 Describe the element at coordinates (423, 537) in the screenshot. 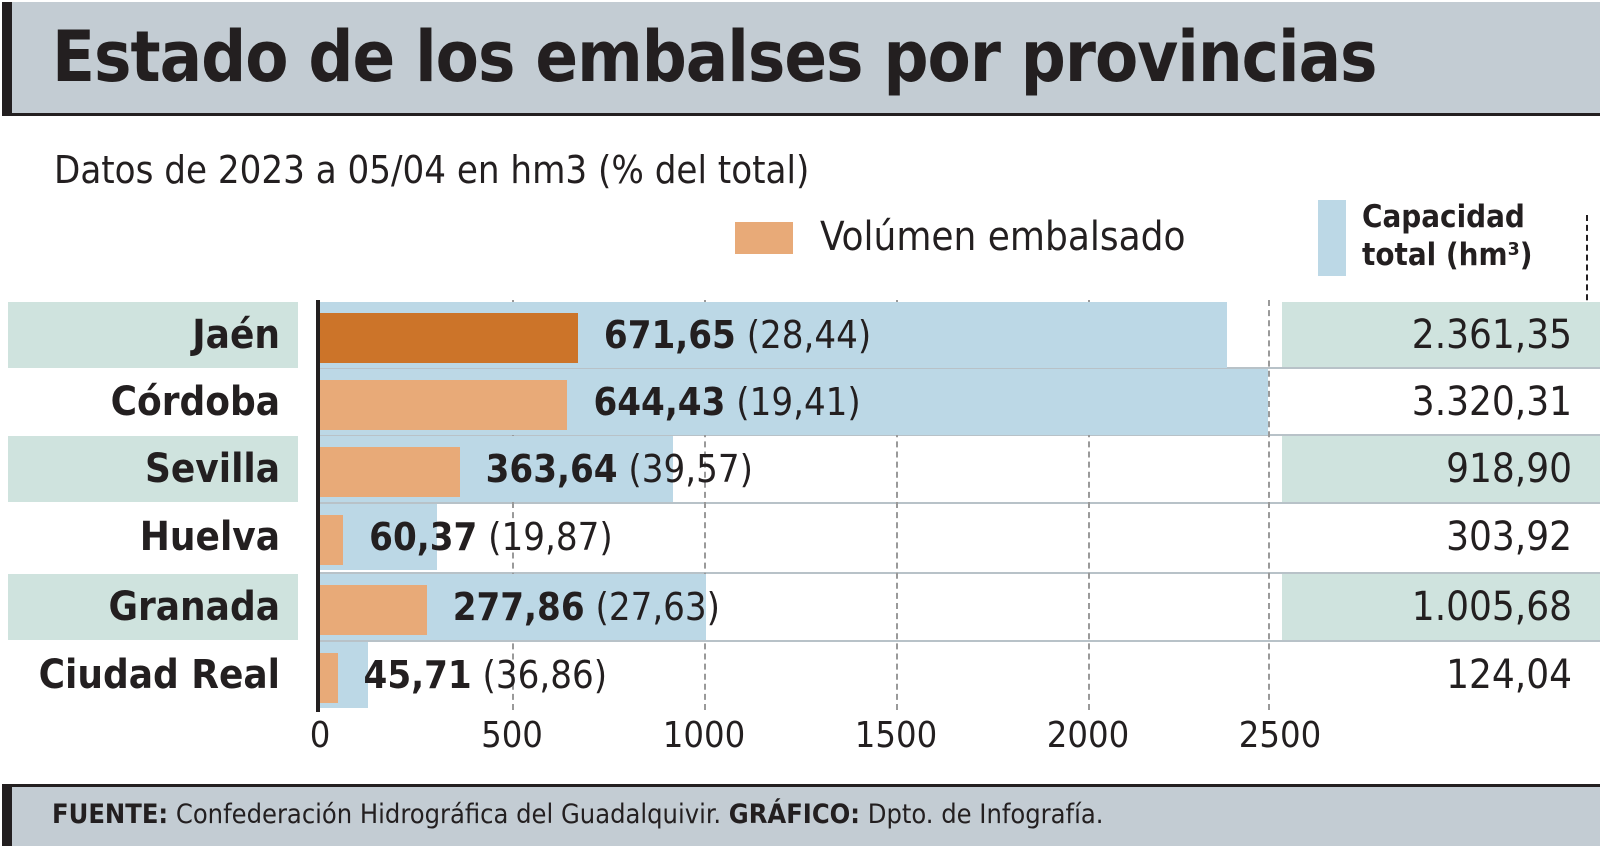

I see `volume-value: 60,37` at that location.